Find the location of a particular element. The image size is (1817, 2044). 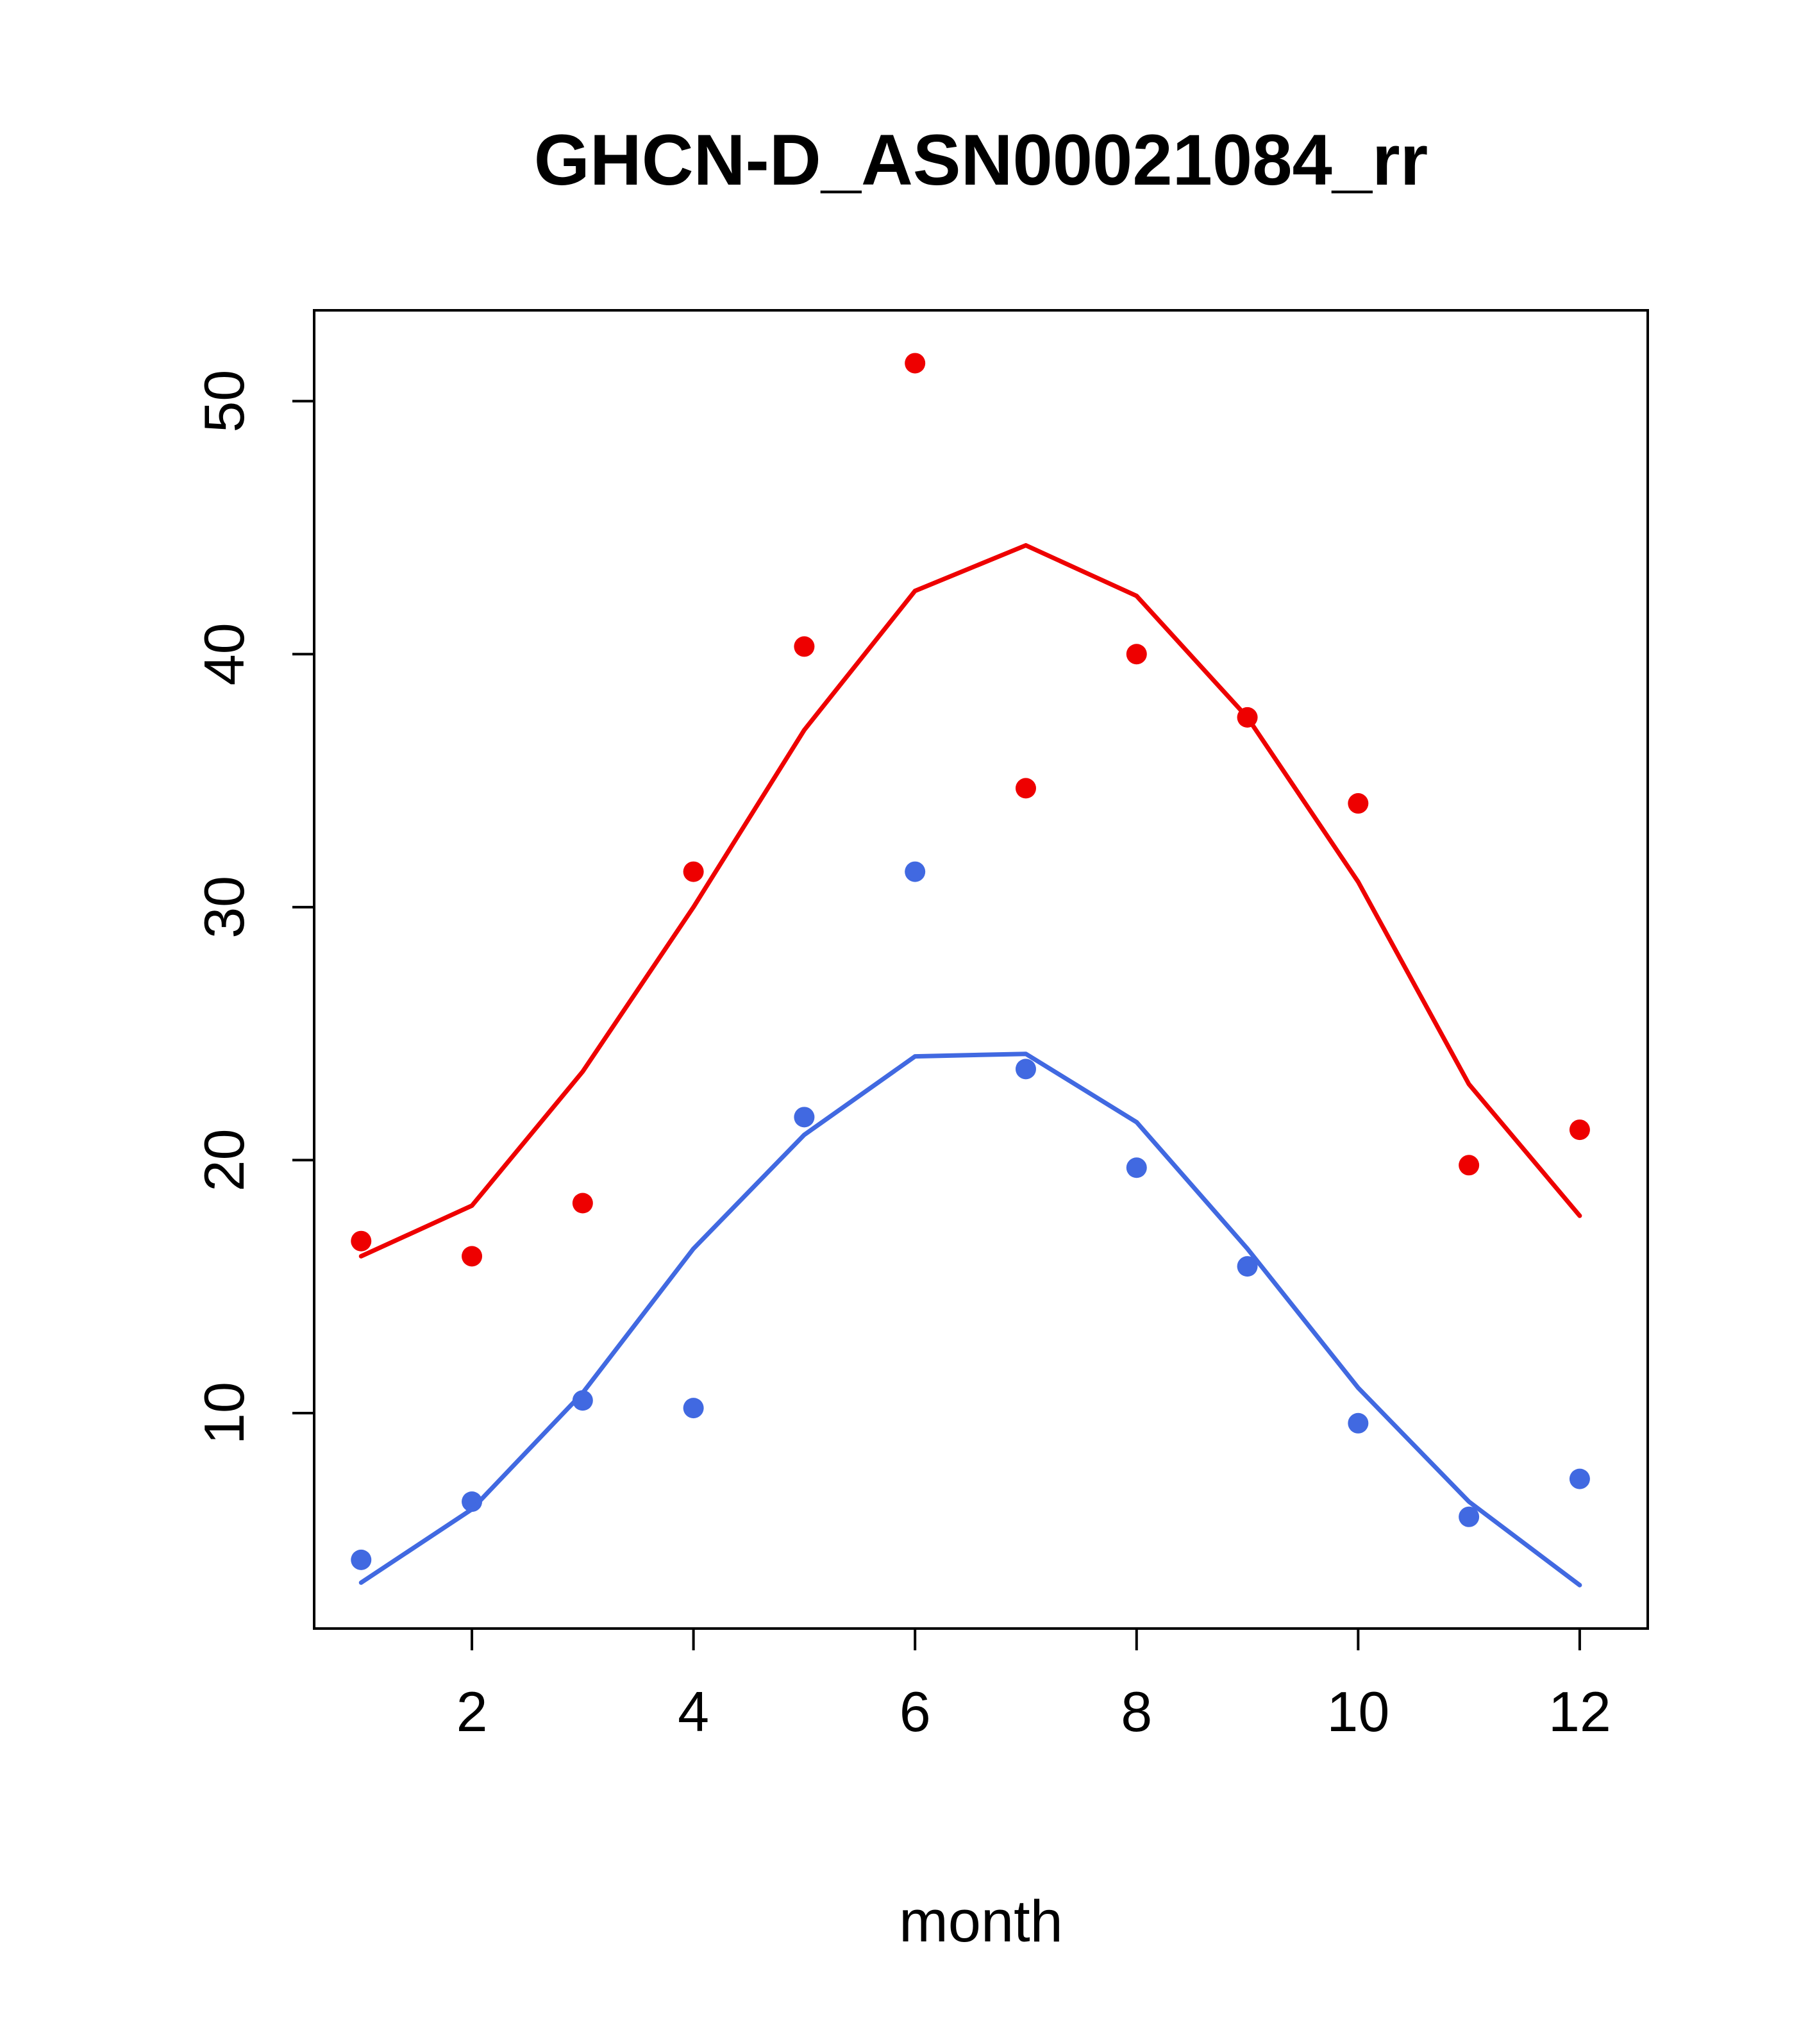

y-tick-label: 10 is located at coordinates (224, 1413).